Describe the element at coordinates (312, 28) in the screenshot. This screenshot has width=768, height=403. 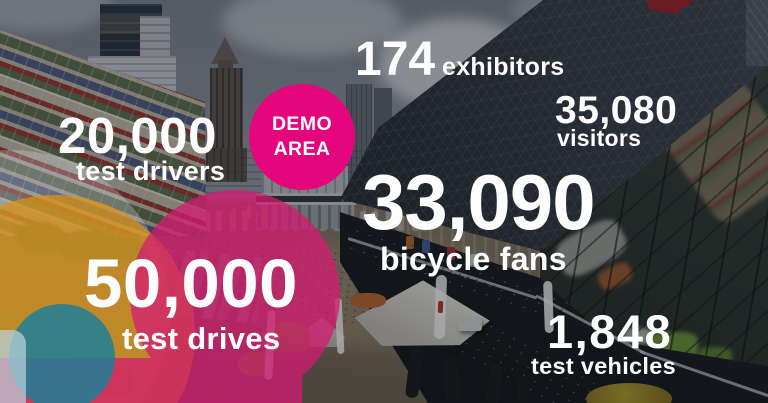
I see `cloud` at that location.